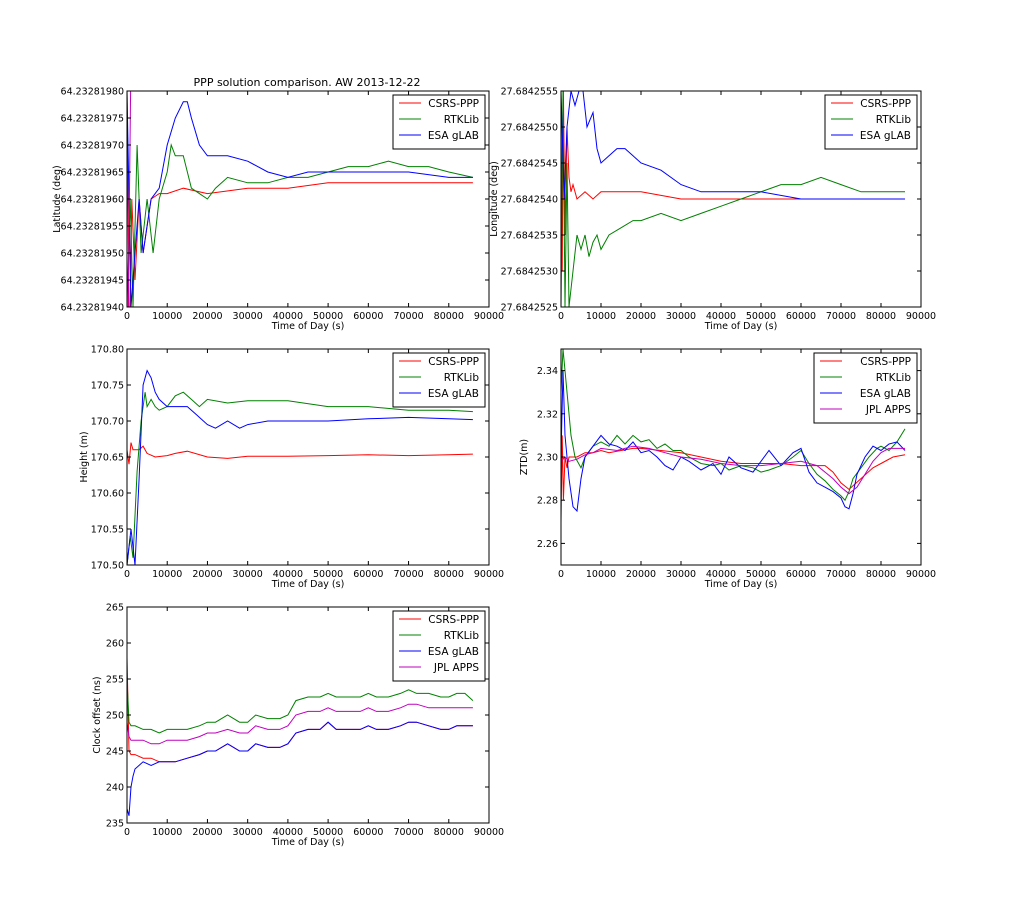 The image size is (1024, 911). What do you see at coordinates (547, 458) in the screenshot?
I see `y-tick-label-ztd: 2.30` at bounding box center [547, 458].